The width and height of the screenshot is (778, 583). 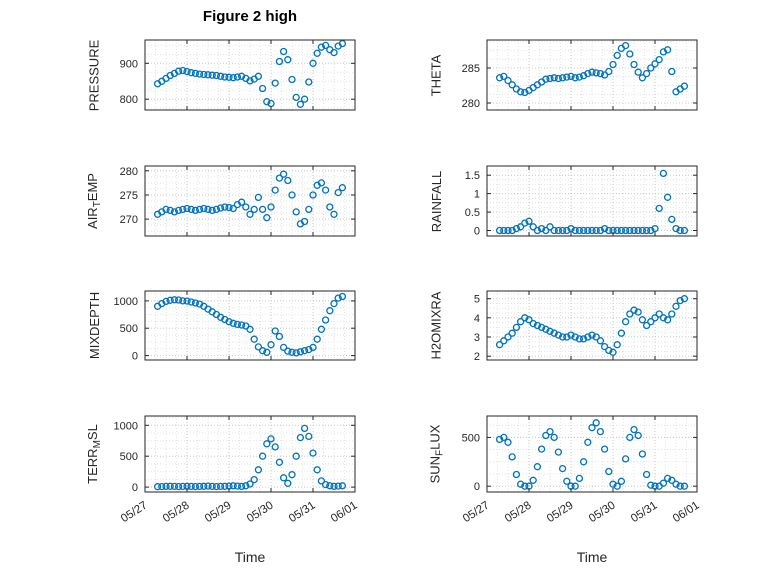 I want to click on PRESSURE-tick-marks, so click(x=250, y=75).